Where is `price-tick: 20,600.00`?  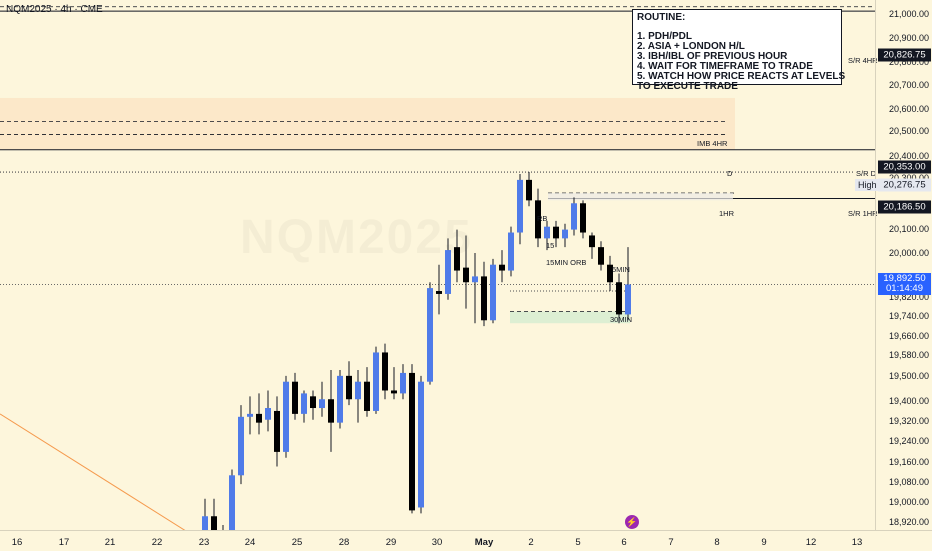 price-tick: 20,600.00 is located at coordinates (908, 109).